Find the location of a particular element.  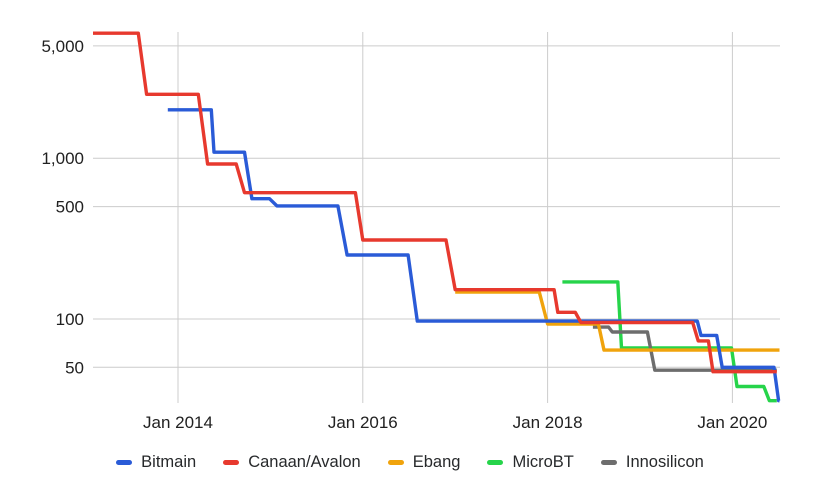

legend-label: Innosilicon is located at coordinates (664, 461).